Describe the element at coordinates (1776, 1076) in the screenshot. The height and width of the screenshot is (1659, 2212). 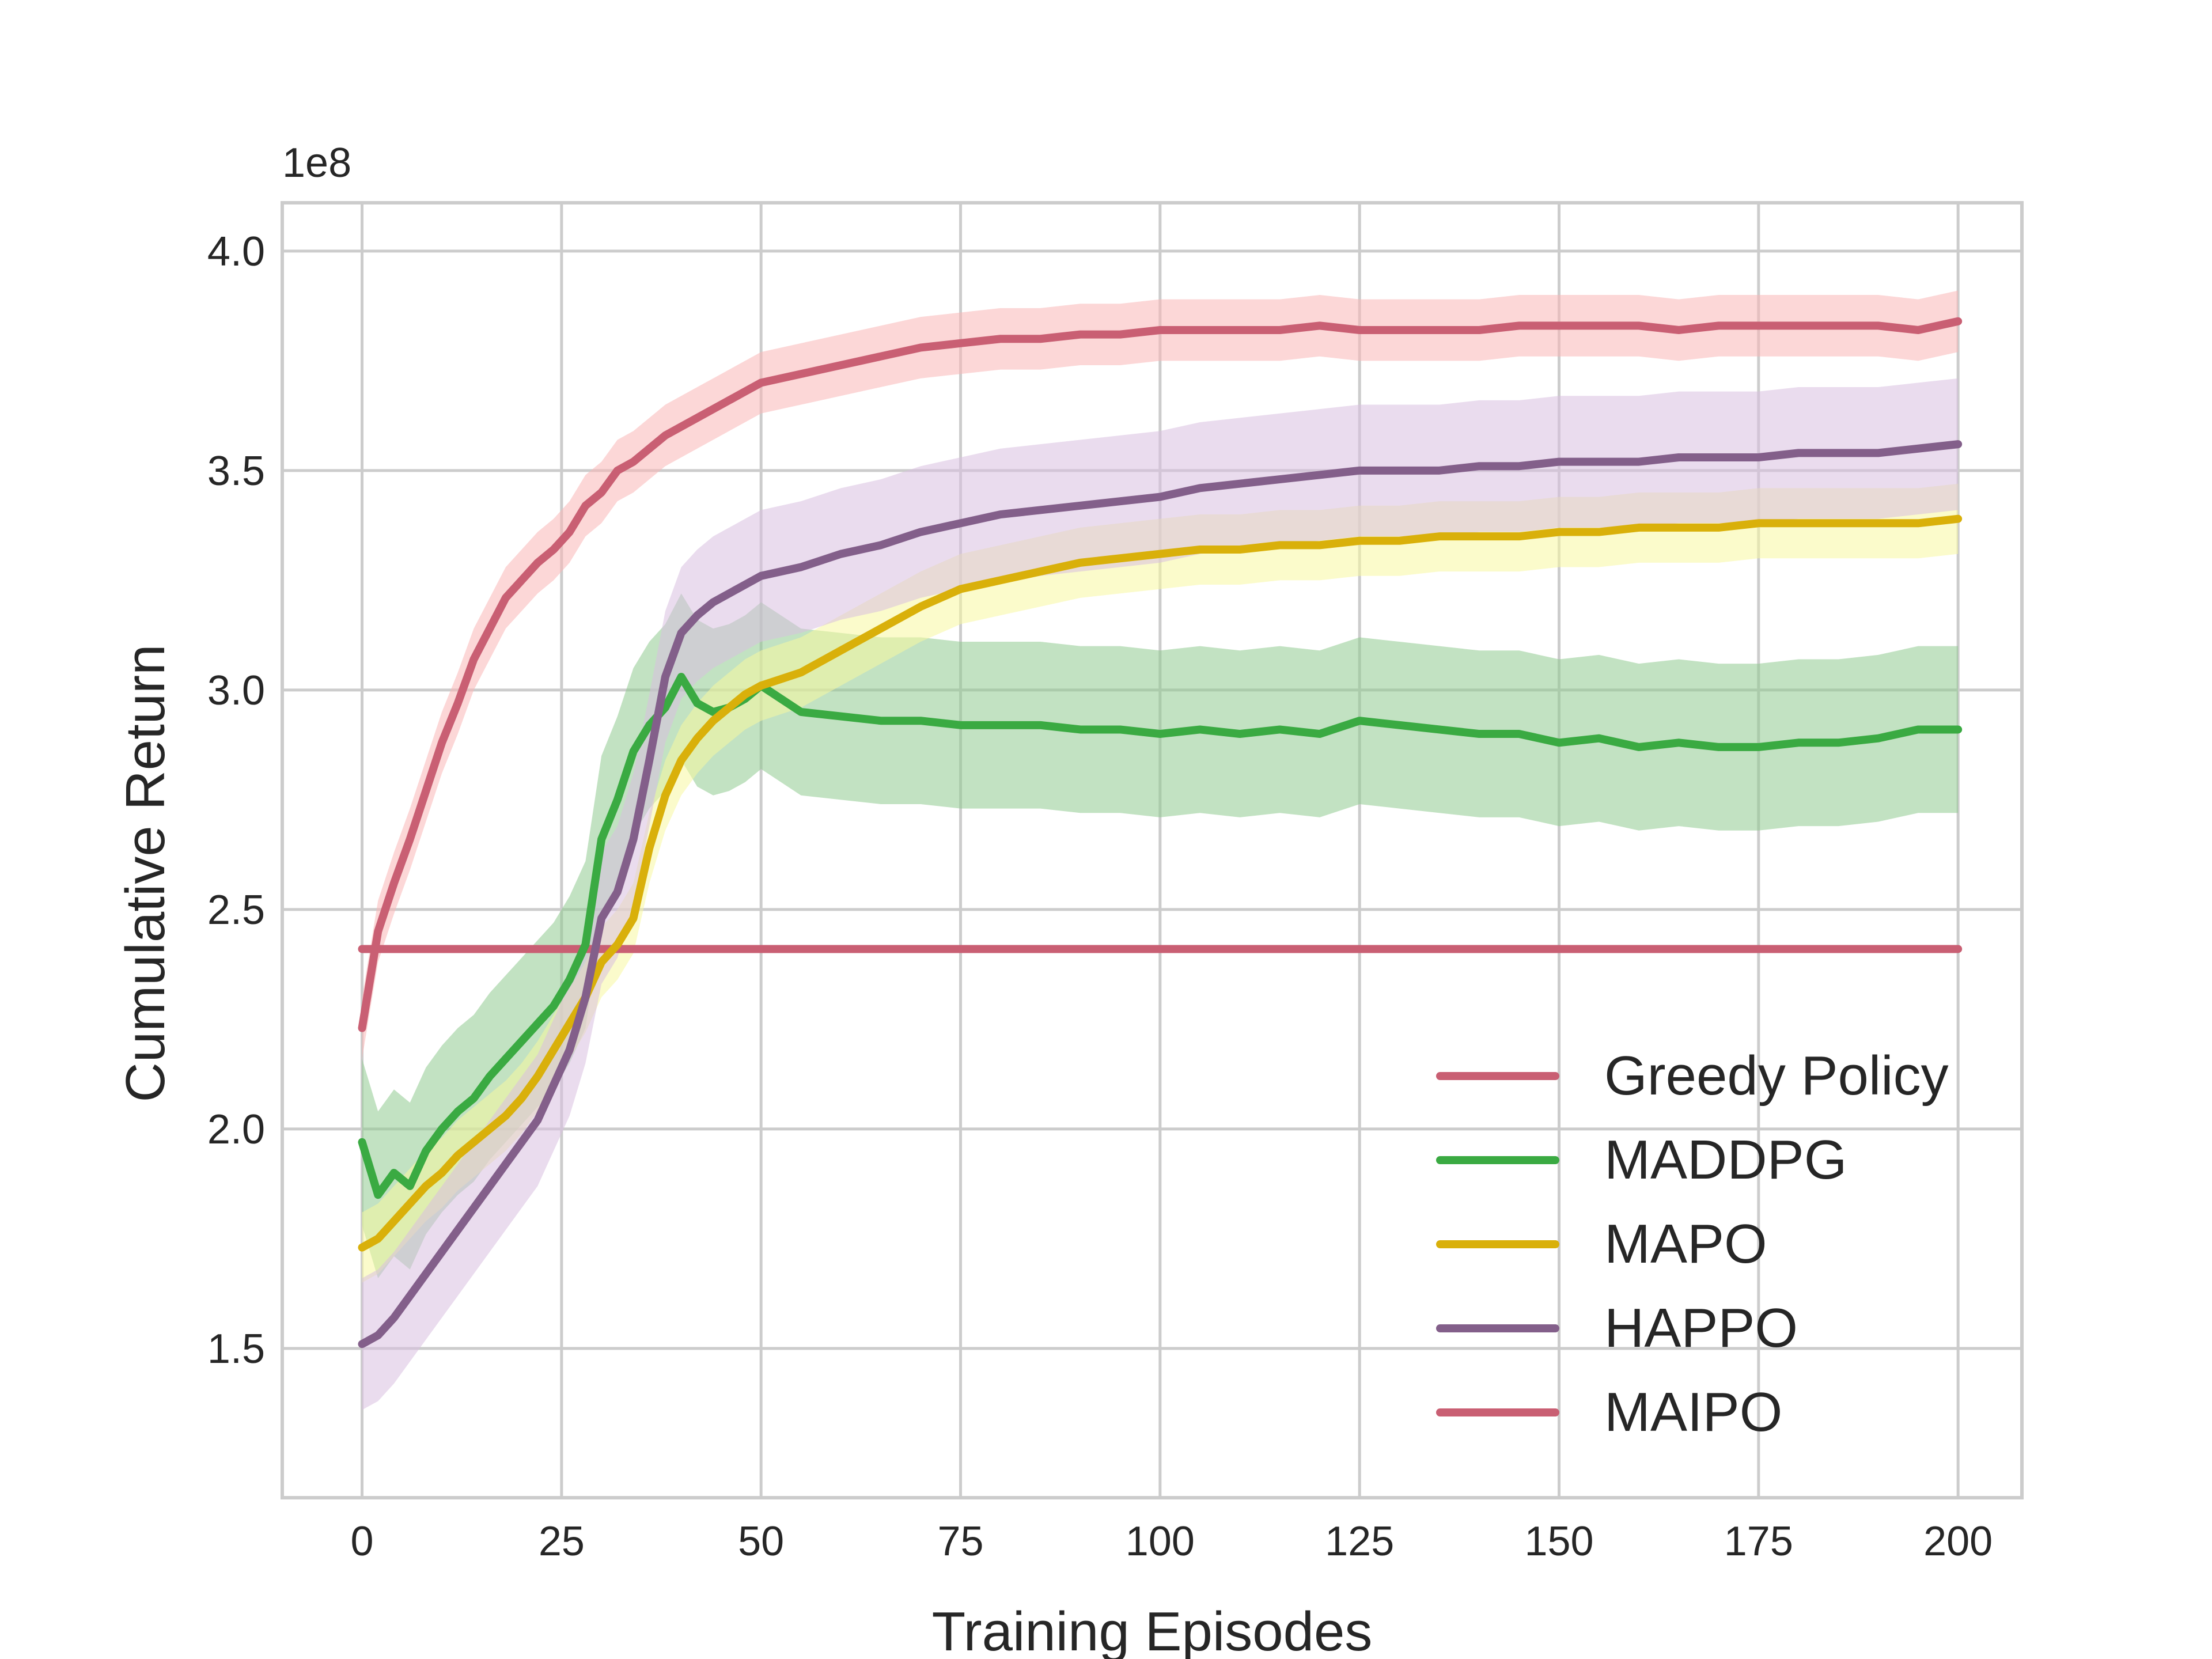
I see `legend-label-greedy-policy: Greedy Policy` at that location.